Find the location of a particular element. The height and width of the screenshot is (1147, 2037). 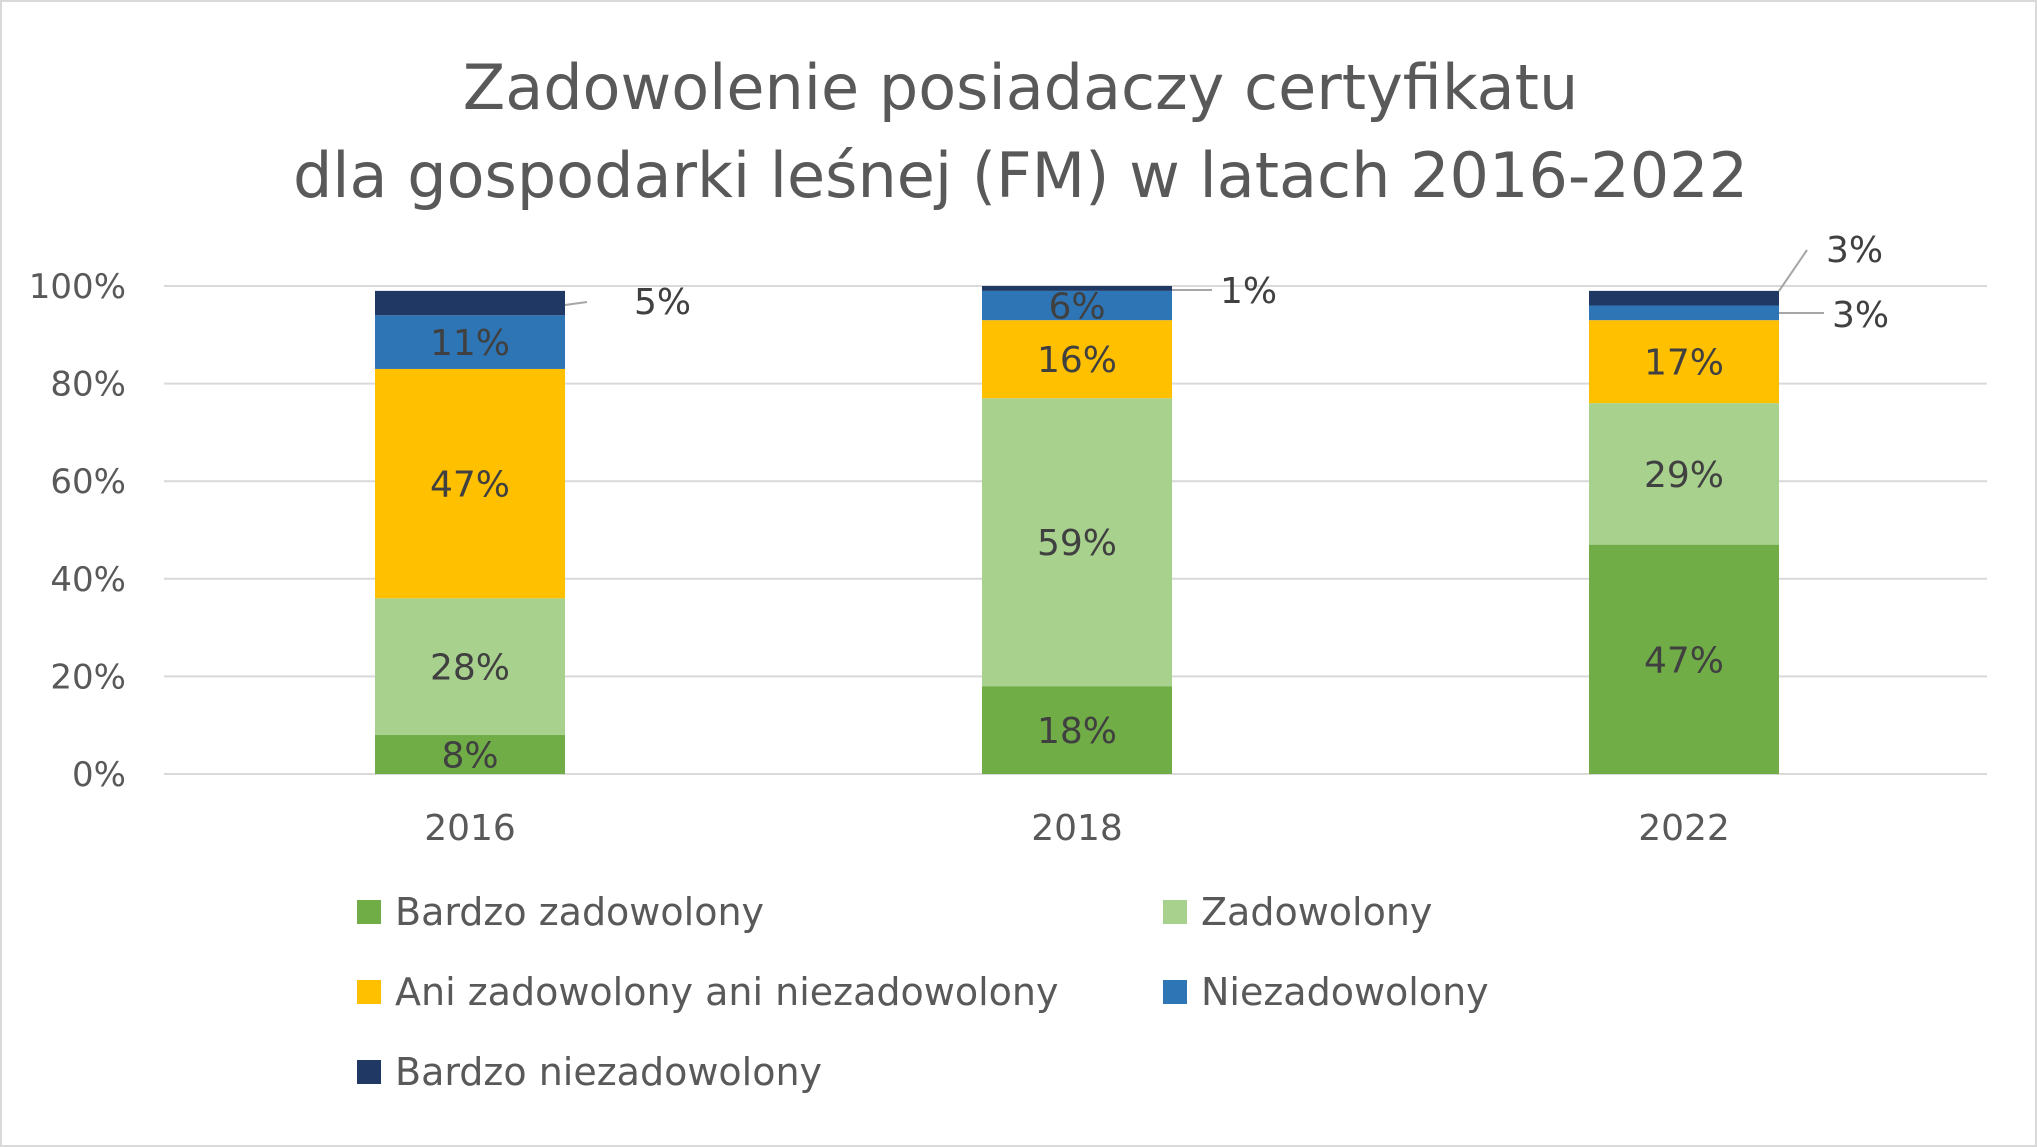

legend-item: Niezadowolony is located at coordinates (1326, 992).